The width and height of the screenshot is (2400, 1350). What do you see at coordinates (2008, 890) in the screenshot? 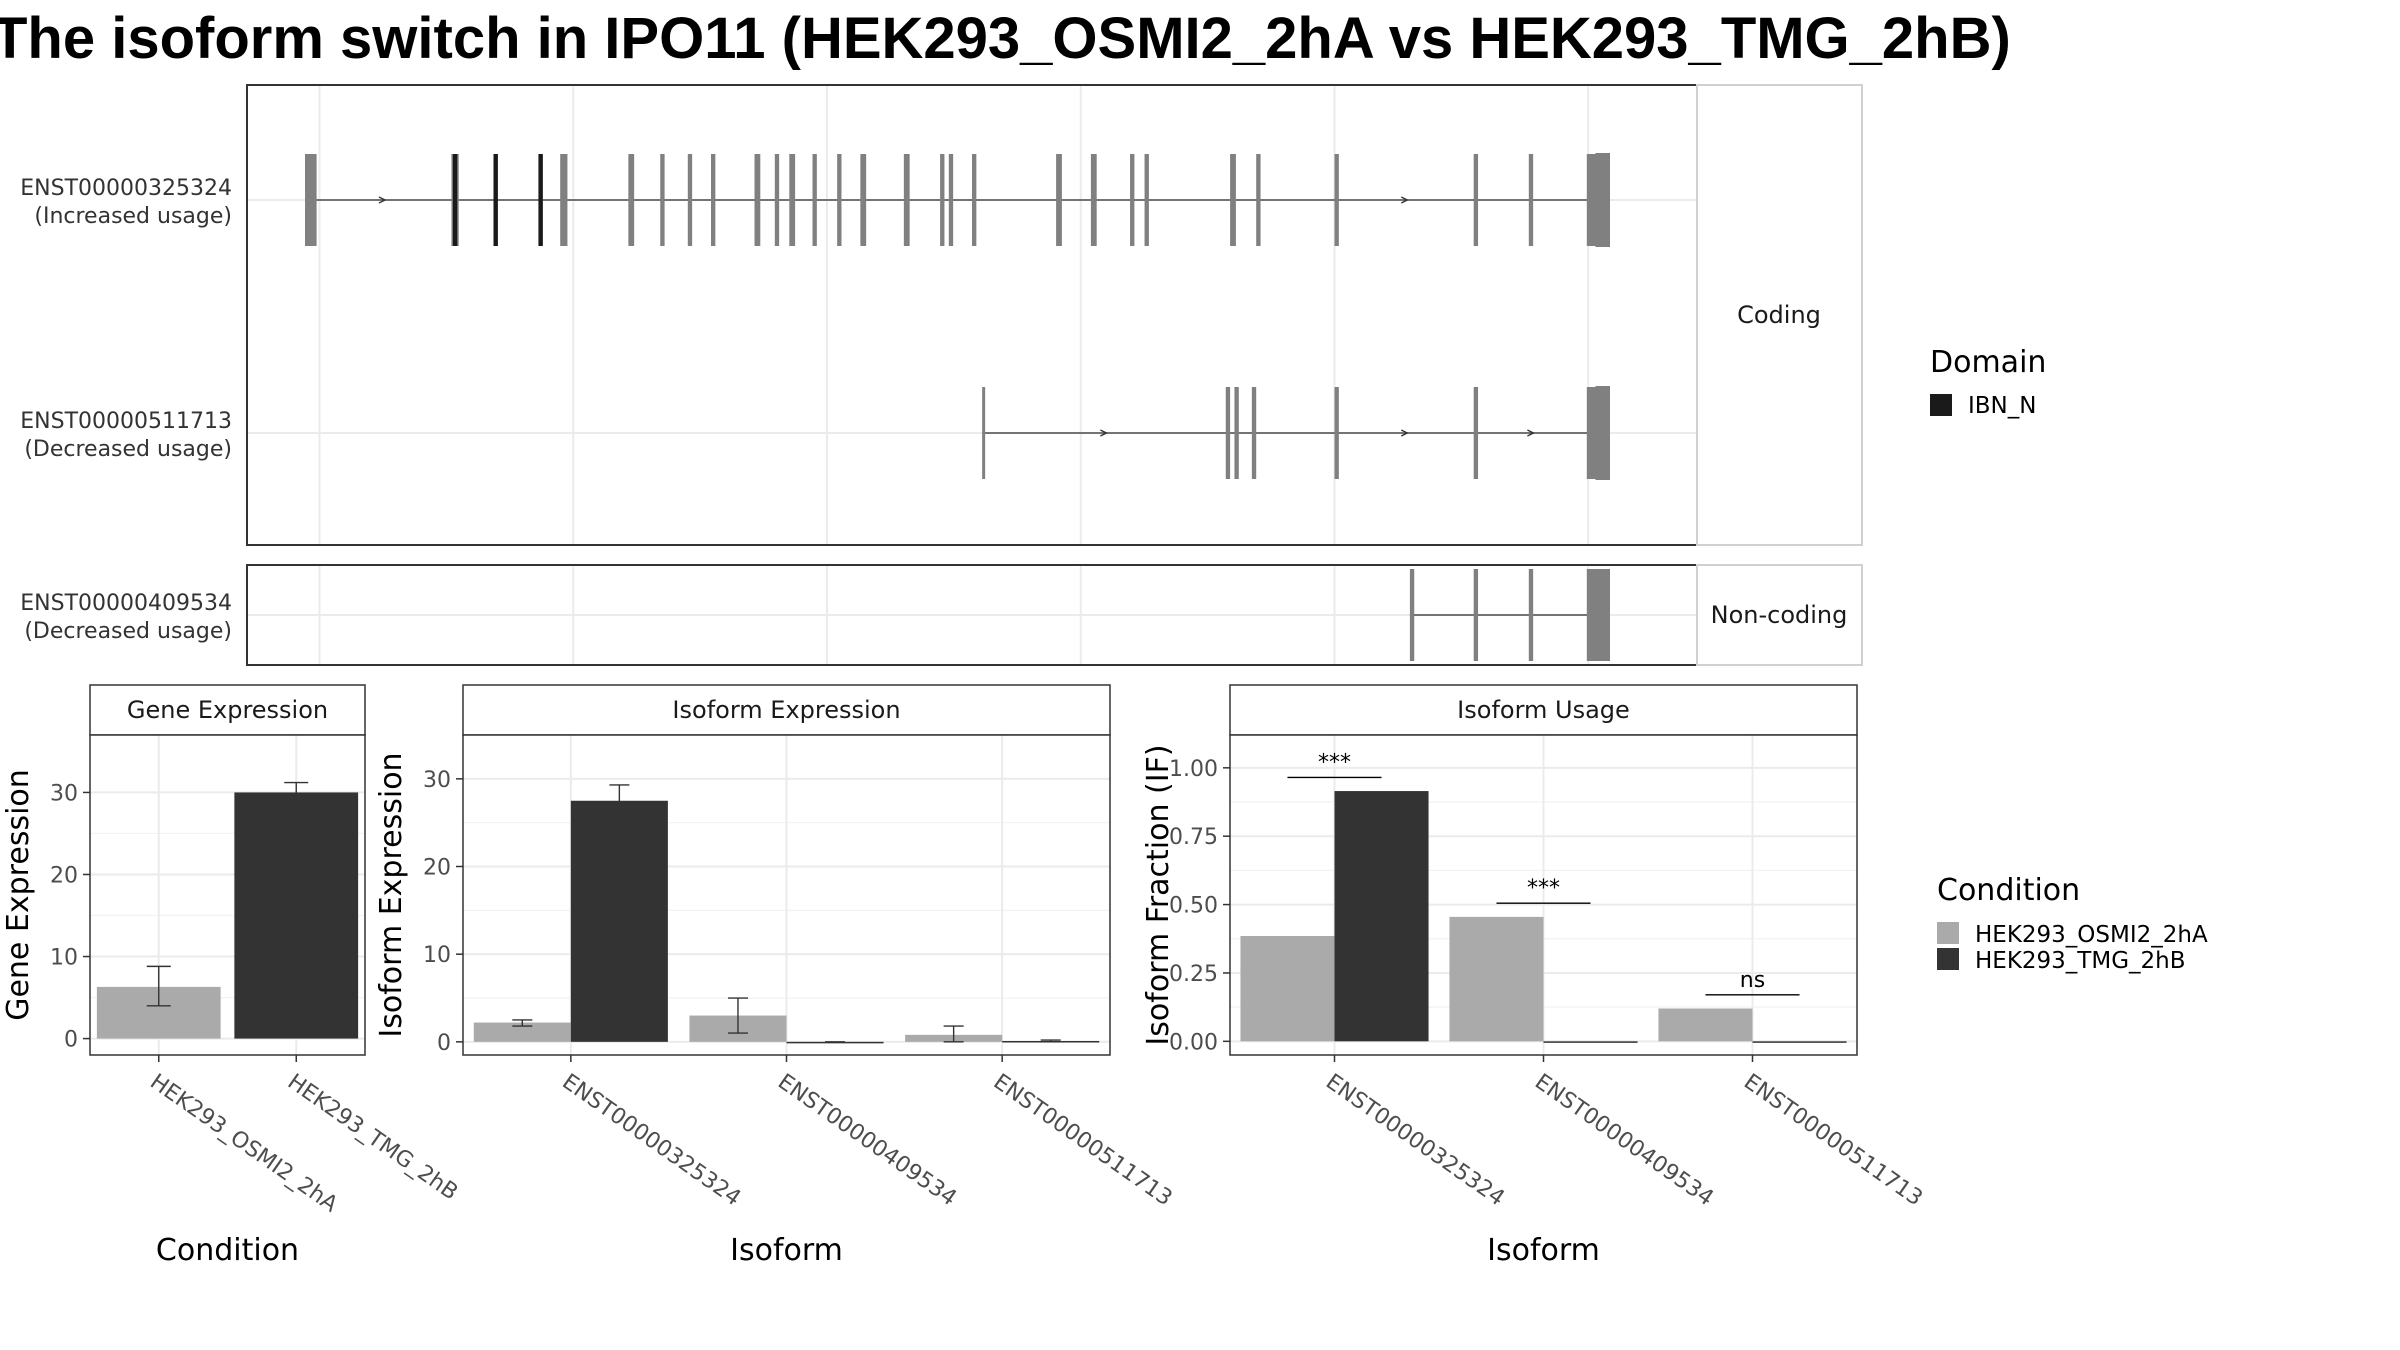
I see `condition-legend-title: Condition` at bounding box center [2008, 890].